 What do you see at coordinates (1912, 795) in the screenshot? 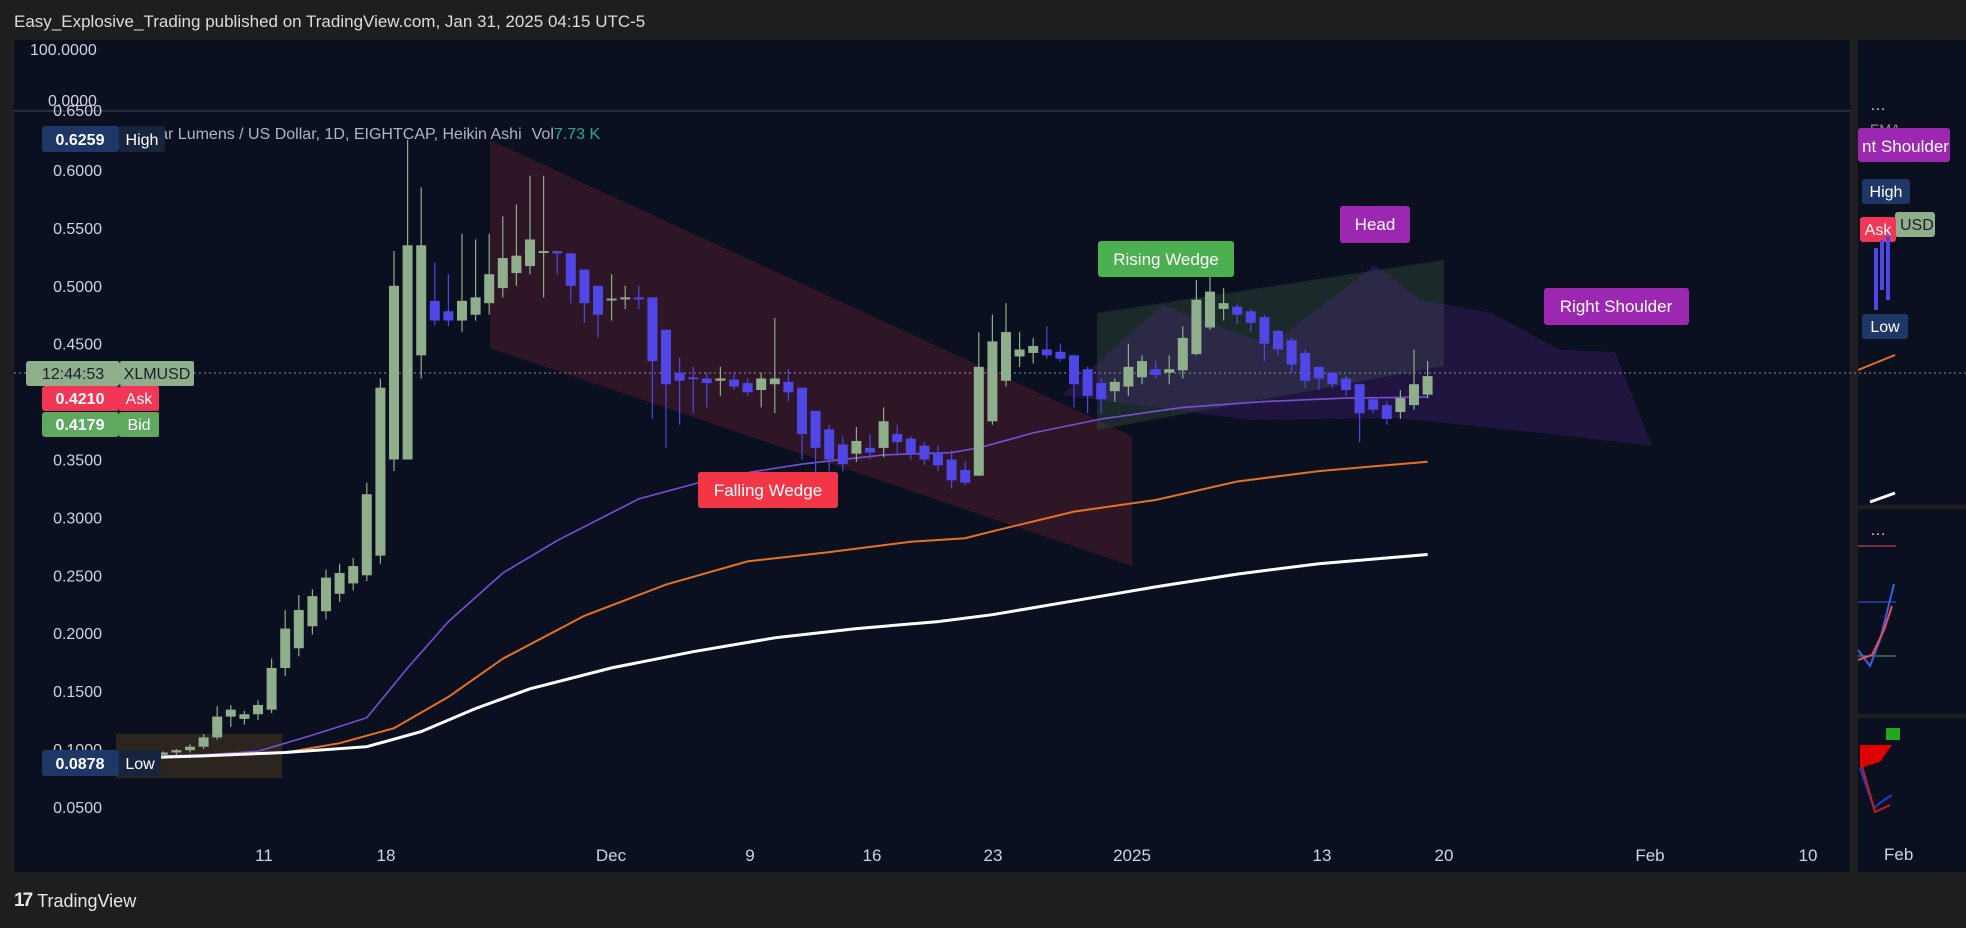
I see `side-panel-osc2` at bounding box center [1912, 795].